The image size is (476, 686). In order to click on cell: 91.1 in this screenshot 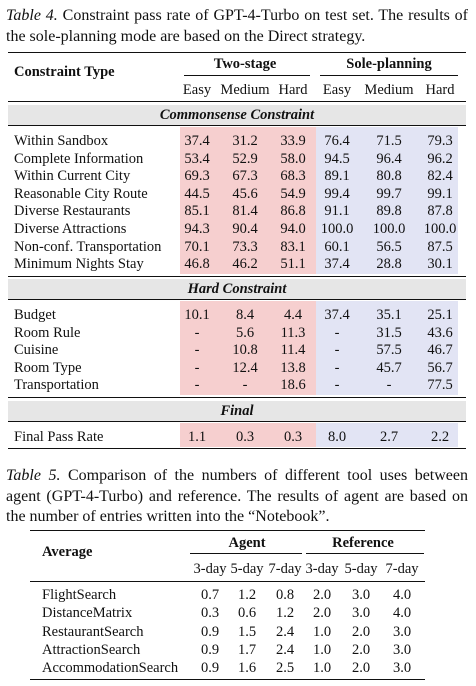, I will do `click(337, 211)`.